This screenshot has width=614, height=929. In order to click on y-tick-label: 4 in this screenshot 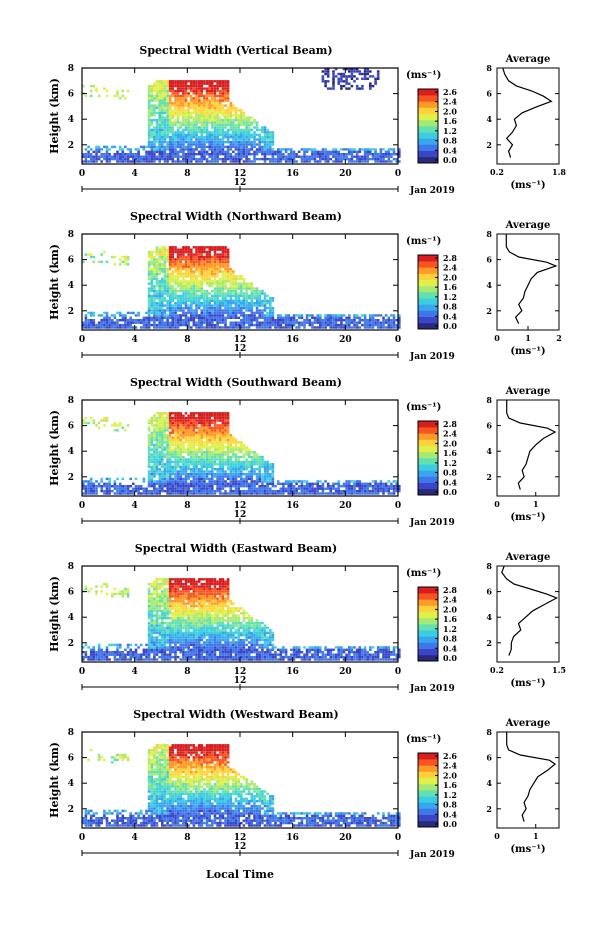, I will do `click(71, 286)`.